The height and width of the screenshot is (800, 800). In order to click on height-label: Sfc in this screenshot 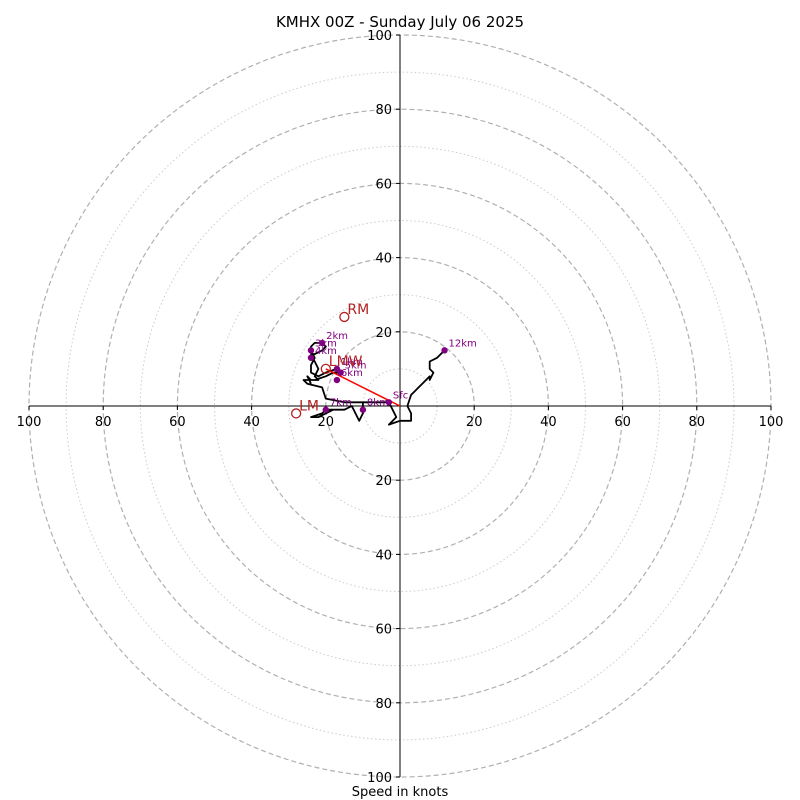, I will do `click(400, 395)`.